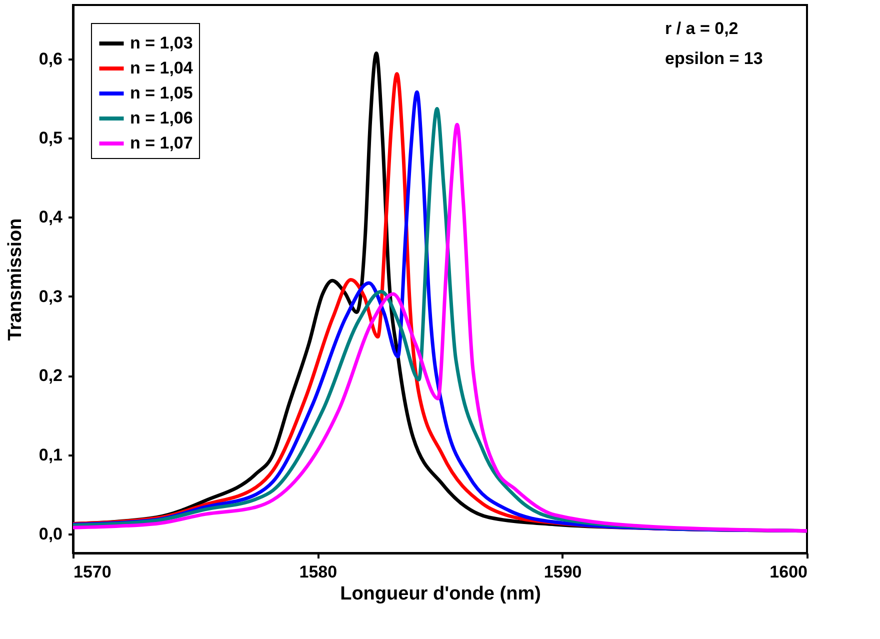 The image size is (880, 639). Describe the element at coordinates (15, 279) in the screenshot. I see `y-axis-title: Transmission` at that location.